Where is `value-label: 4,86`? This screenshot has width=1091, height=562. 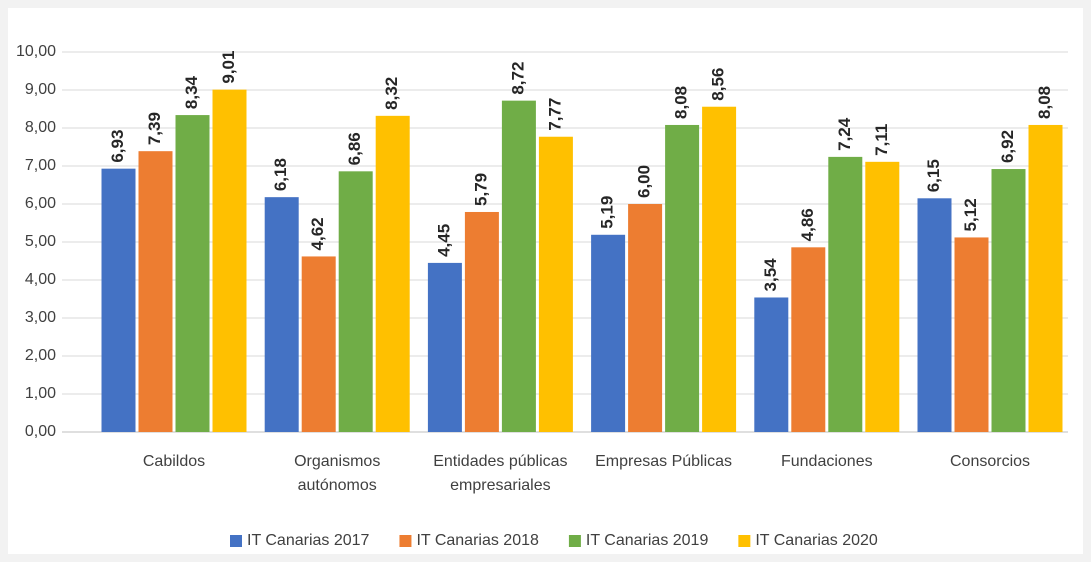 value-label: 4,86 is located at coordinates (807, 224).